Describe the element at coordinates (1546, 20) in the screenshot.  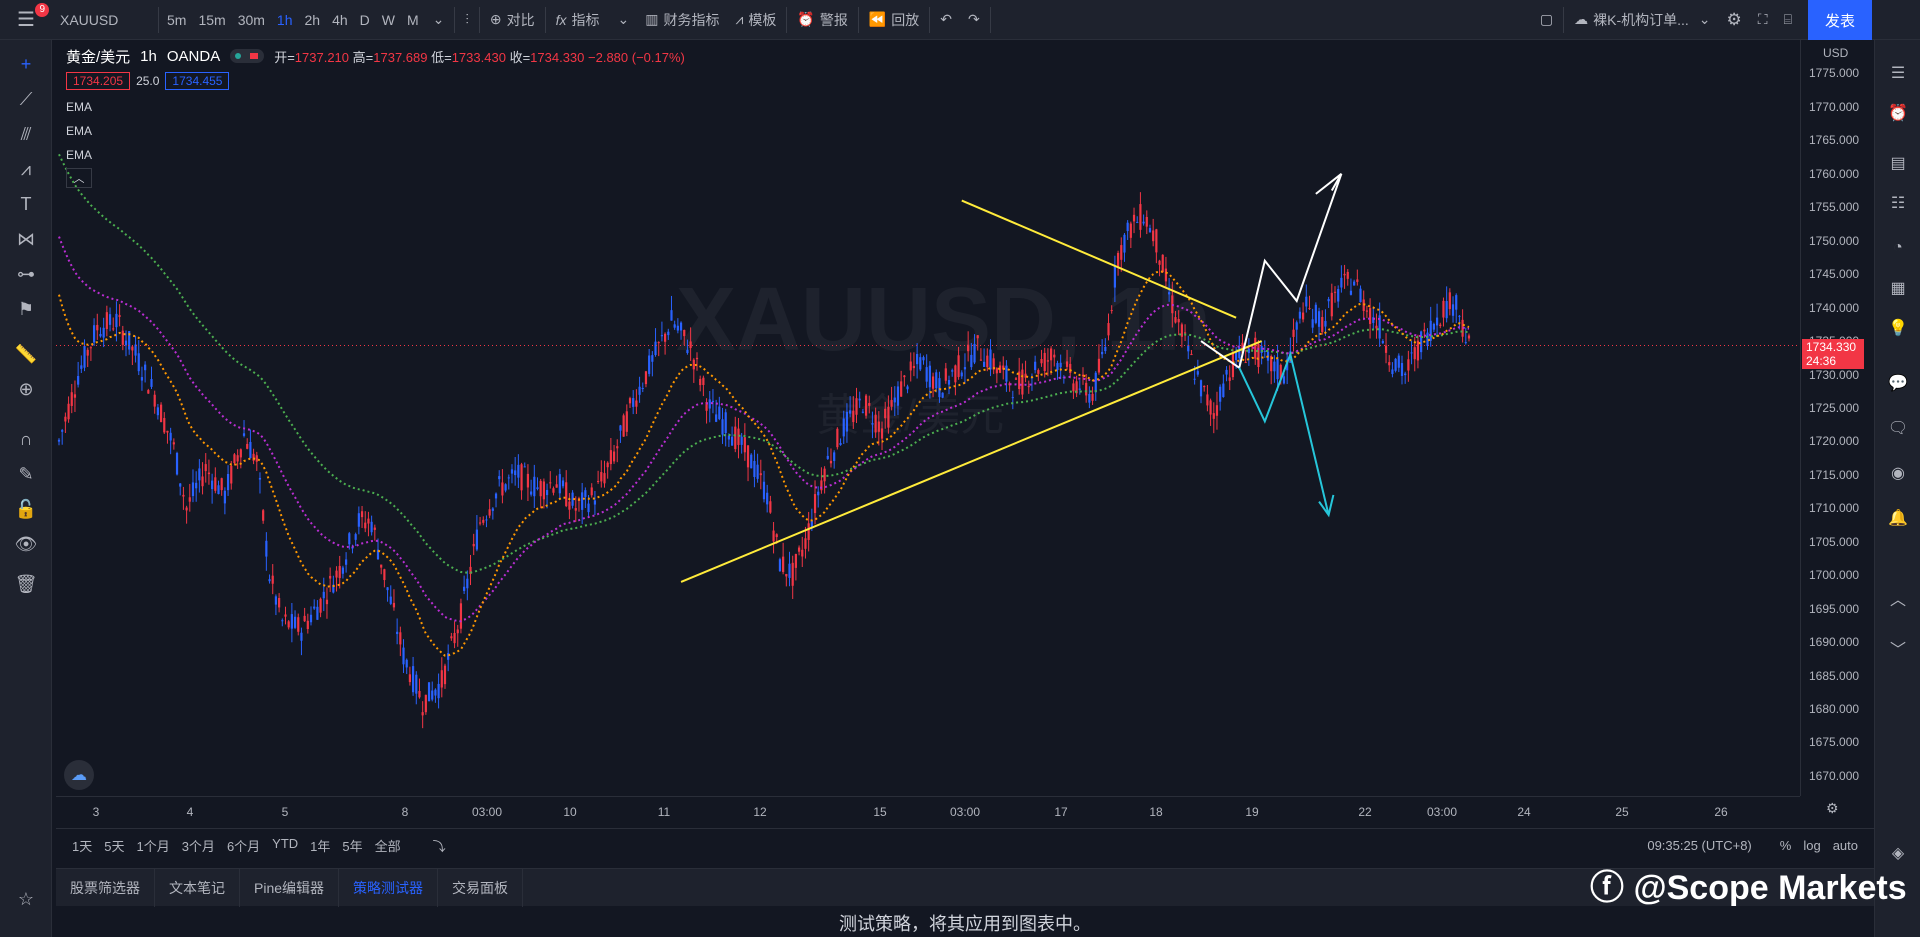
I see `layout-toggle-button: ▢` at that location.